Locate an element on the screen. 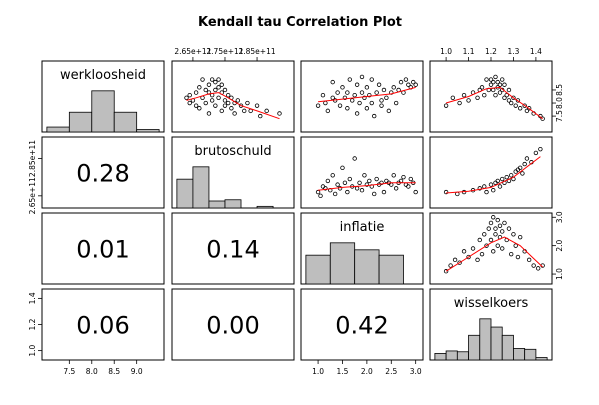 The image size is (599, 405). tick-label: 1.3 is located at coordinates (513, 51).